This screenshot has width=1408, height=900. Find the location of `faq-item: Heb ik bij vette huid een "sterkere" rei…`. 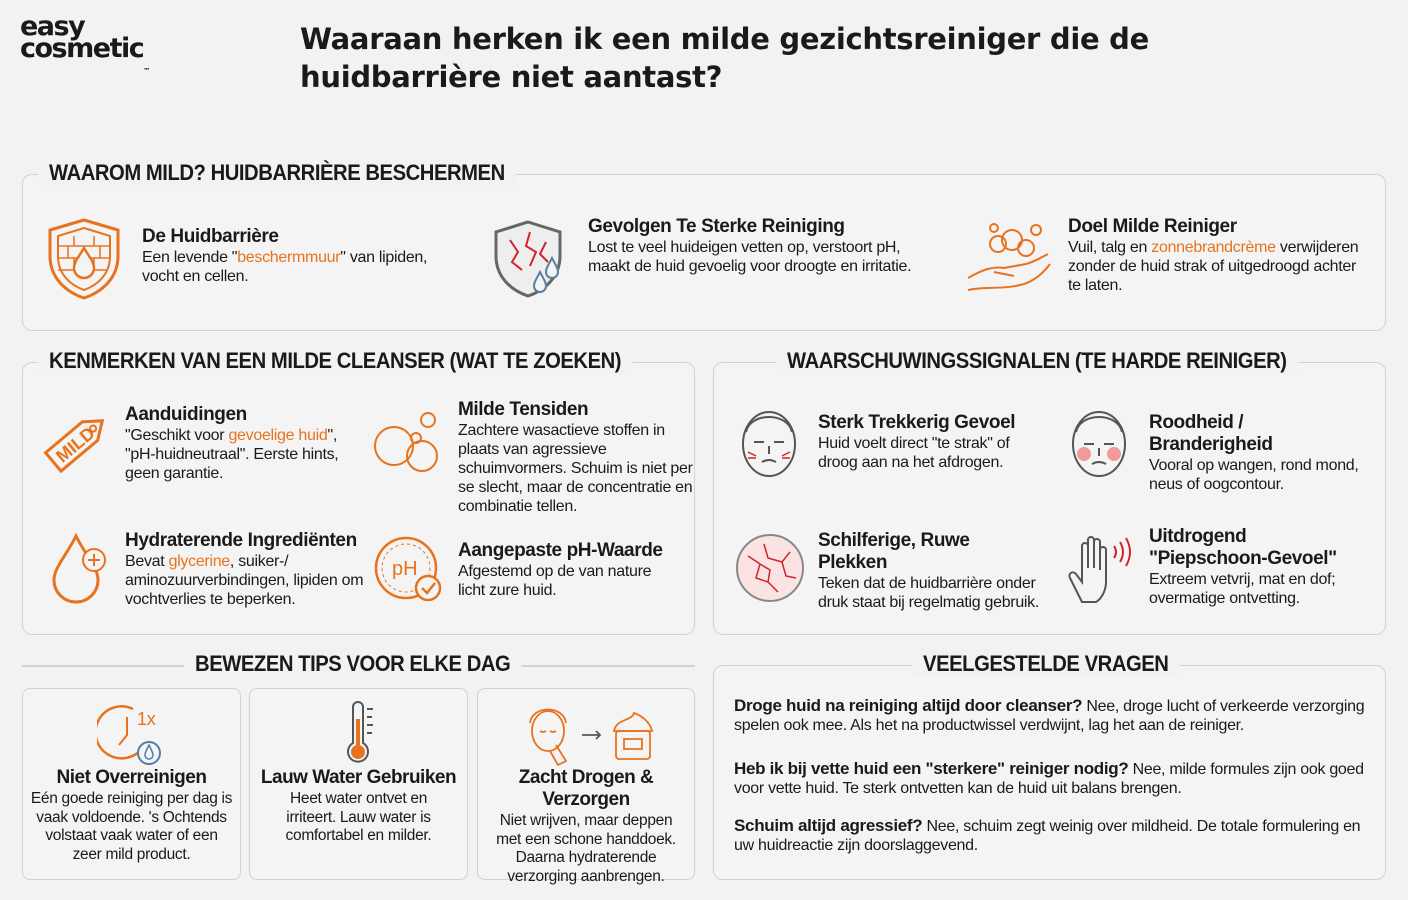

faq-item: Heb ik bij vette huid een "sterkere" rei… is located at coordinates (1054, 778).